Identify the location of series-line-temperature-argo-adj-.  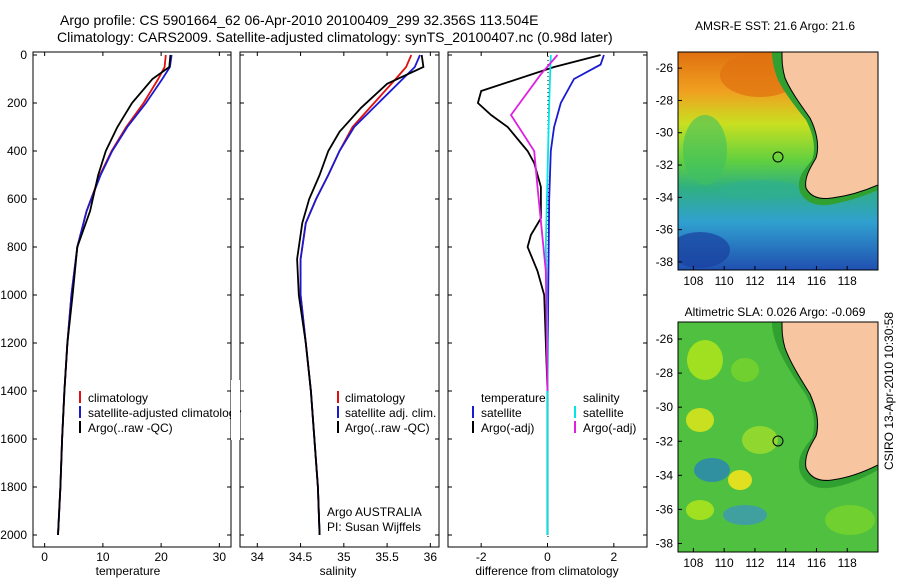
(538, 294).